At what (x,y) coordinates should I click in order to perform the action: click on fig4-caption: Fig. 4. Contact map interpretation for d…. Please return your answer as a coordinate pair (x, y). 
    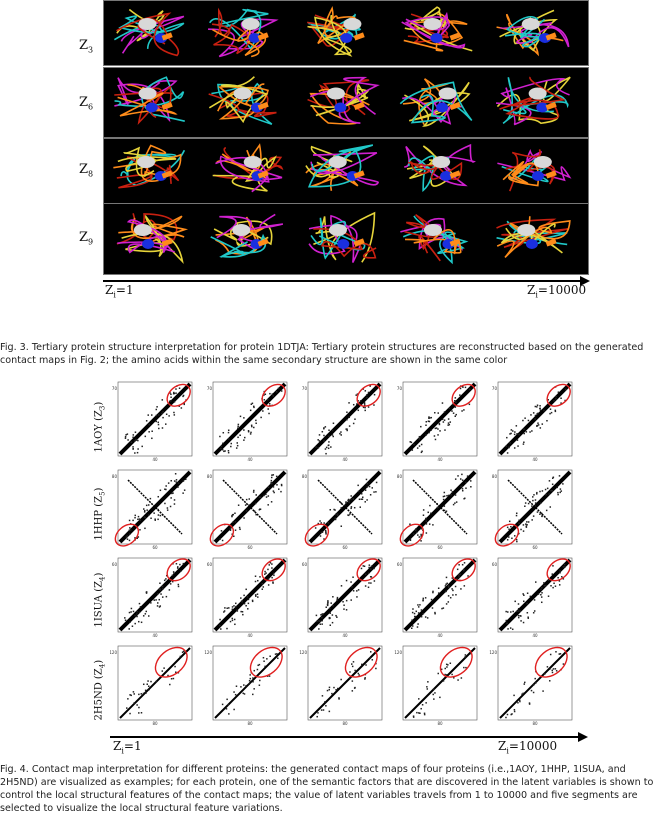
    Looking at the image, I should click on (327, 789).